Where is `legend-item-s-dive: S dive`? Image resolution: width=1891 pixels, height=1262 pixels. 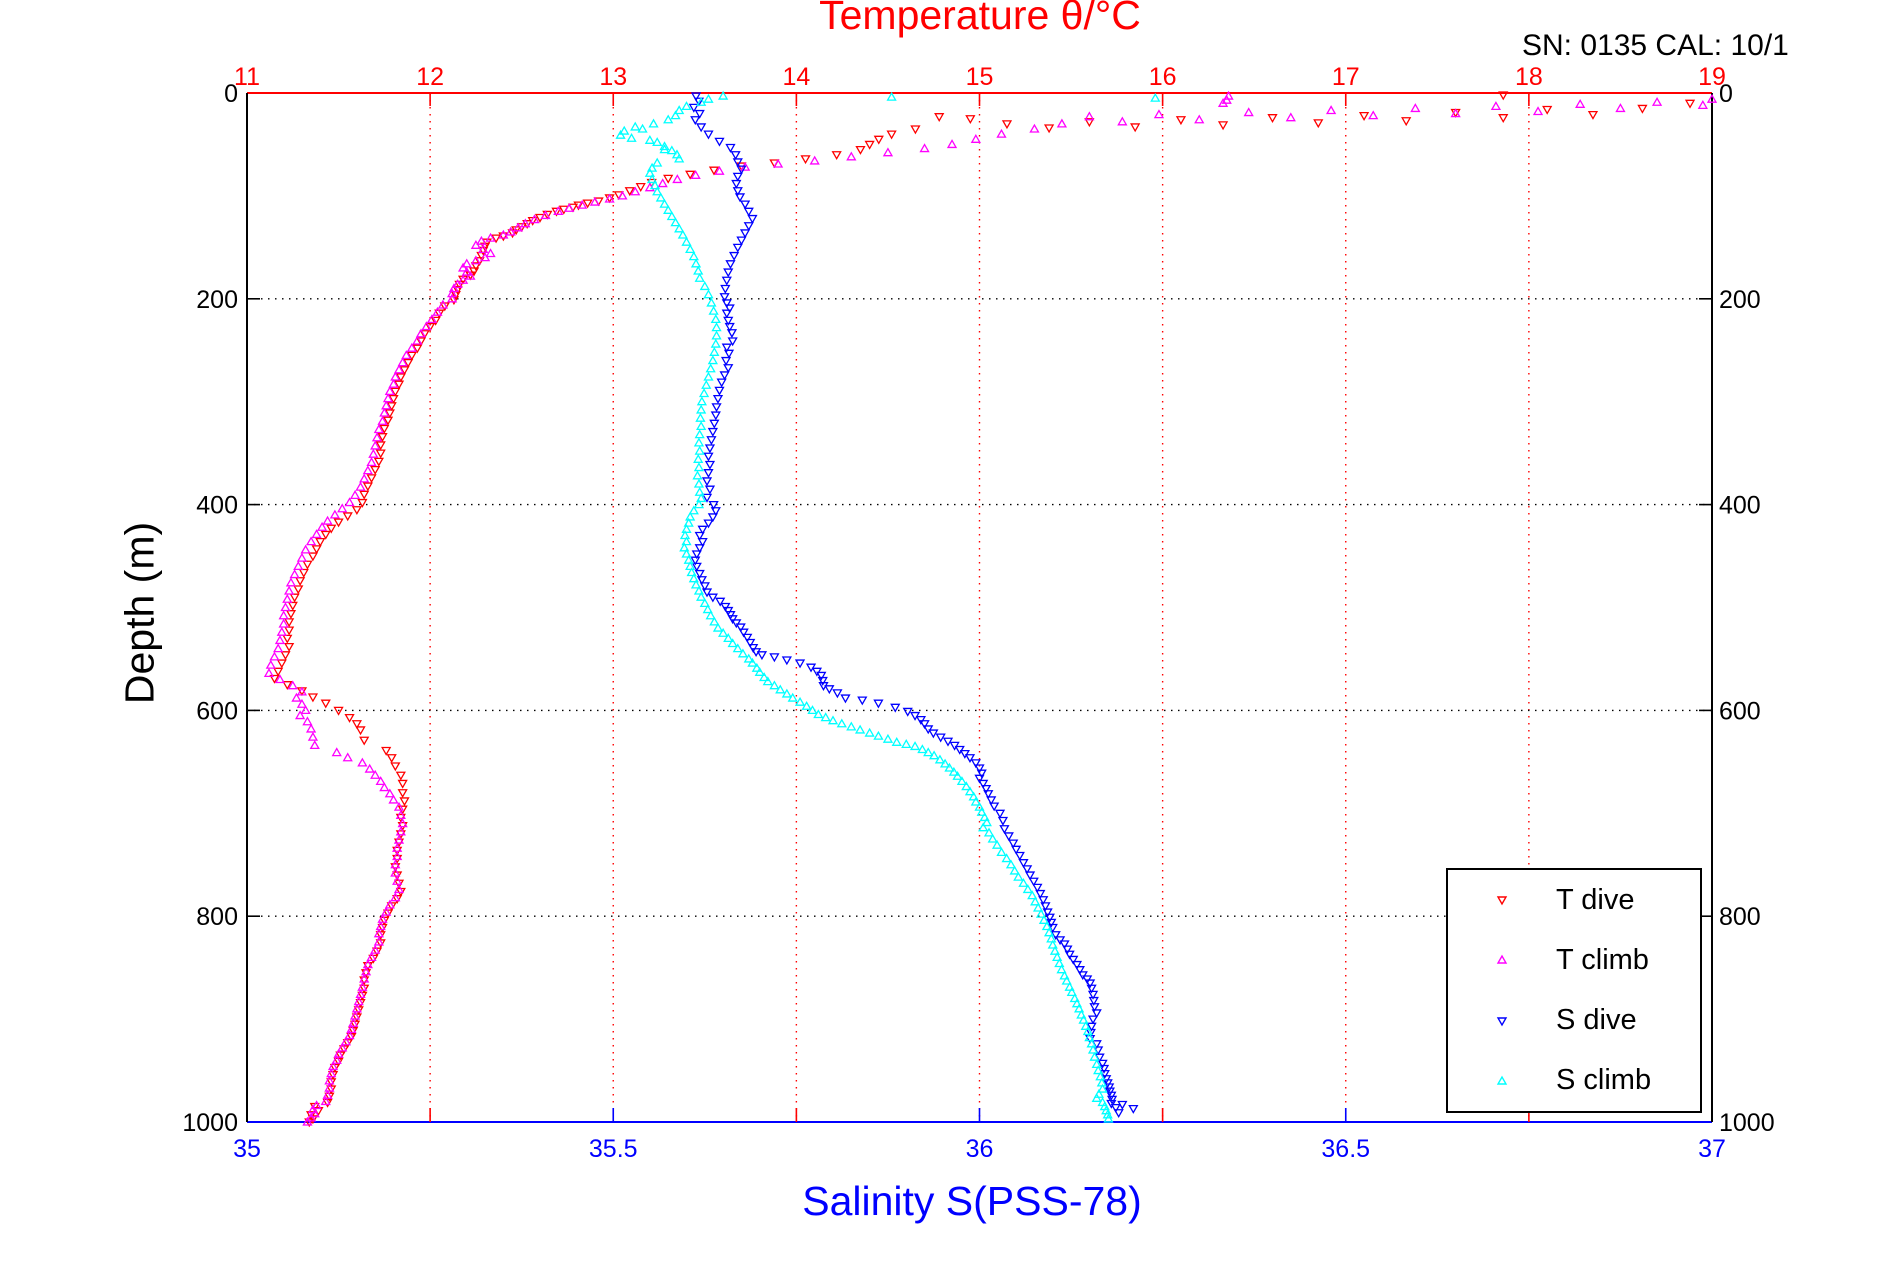 legend-item-s-dive: S dive is located at coordinates (1574, 1021).